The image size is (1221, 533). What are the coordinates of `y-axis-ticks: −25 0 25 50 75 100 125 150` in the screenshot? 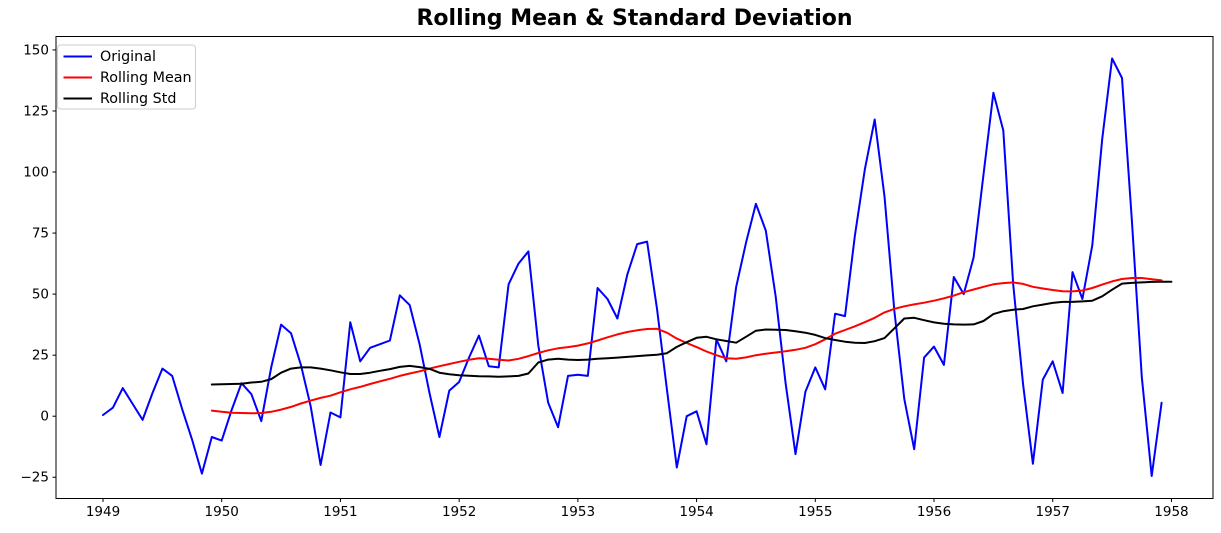 It's located at (38, 264).